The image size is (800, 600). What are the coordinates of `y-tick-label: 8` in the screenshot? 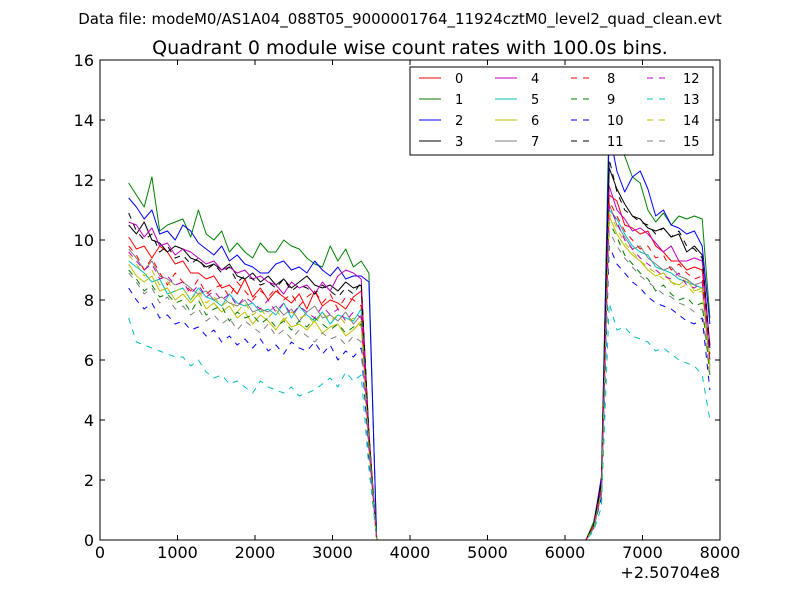 It's located at (89, 300).